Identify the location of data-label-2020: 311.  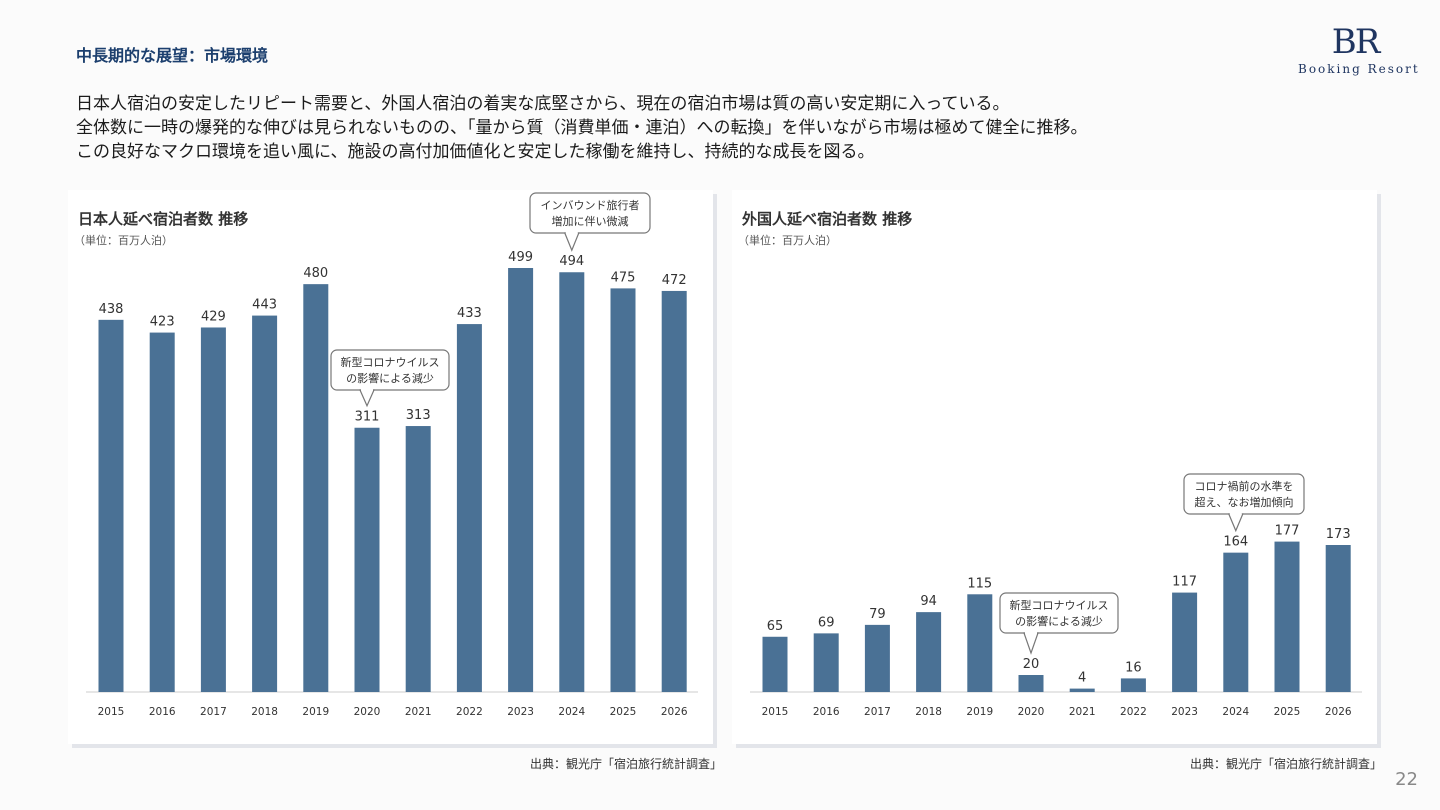
(367, 417).